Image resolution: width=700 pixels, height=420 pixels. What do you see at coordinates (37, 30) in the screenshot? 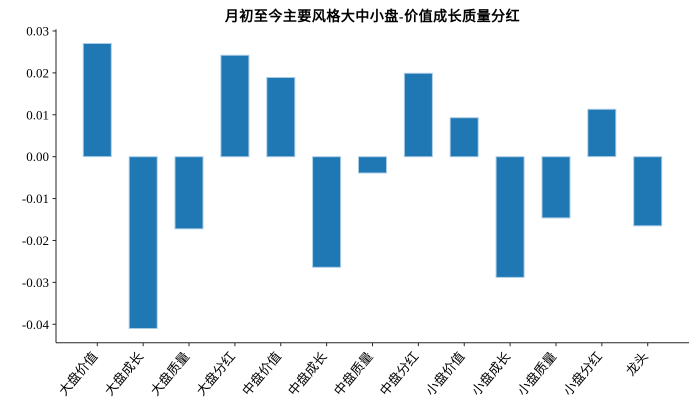
I see `y-tick-label: 0.03` at bounding box center [37, 30].